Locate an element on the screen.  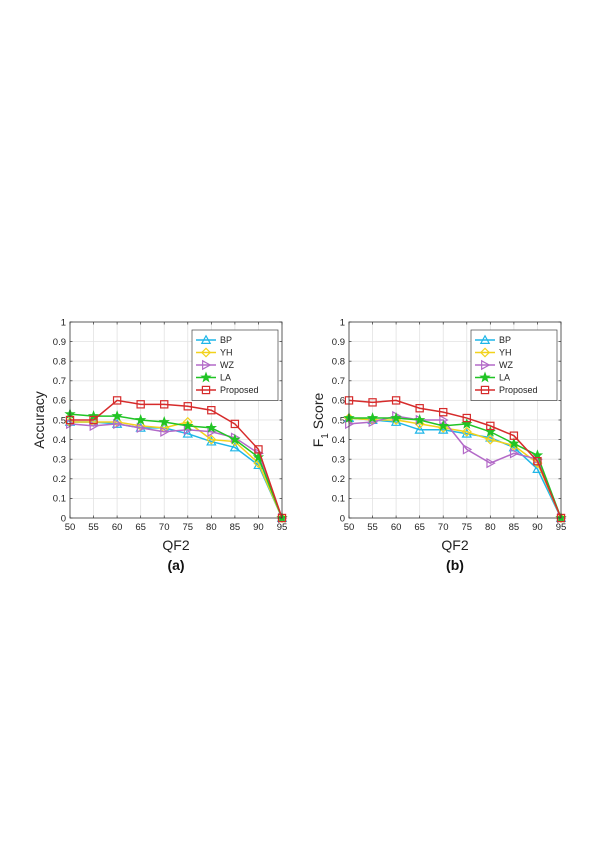
series-proposed is located at coordinates (455, 459).